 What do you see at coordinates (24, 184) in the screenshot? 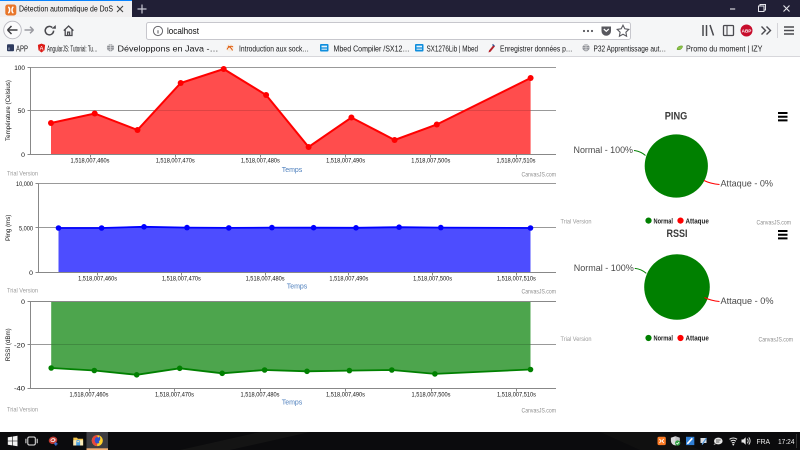
I see `svg-text: 10,000` at bounding box center [24, 184].